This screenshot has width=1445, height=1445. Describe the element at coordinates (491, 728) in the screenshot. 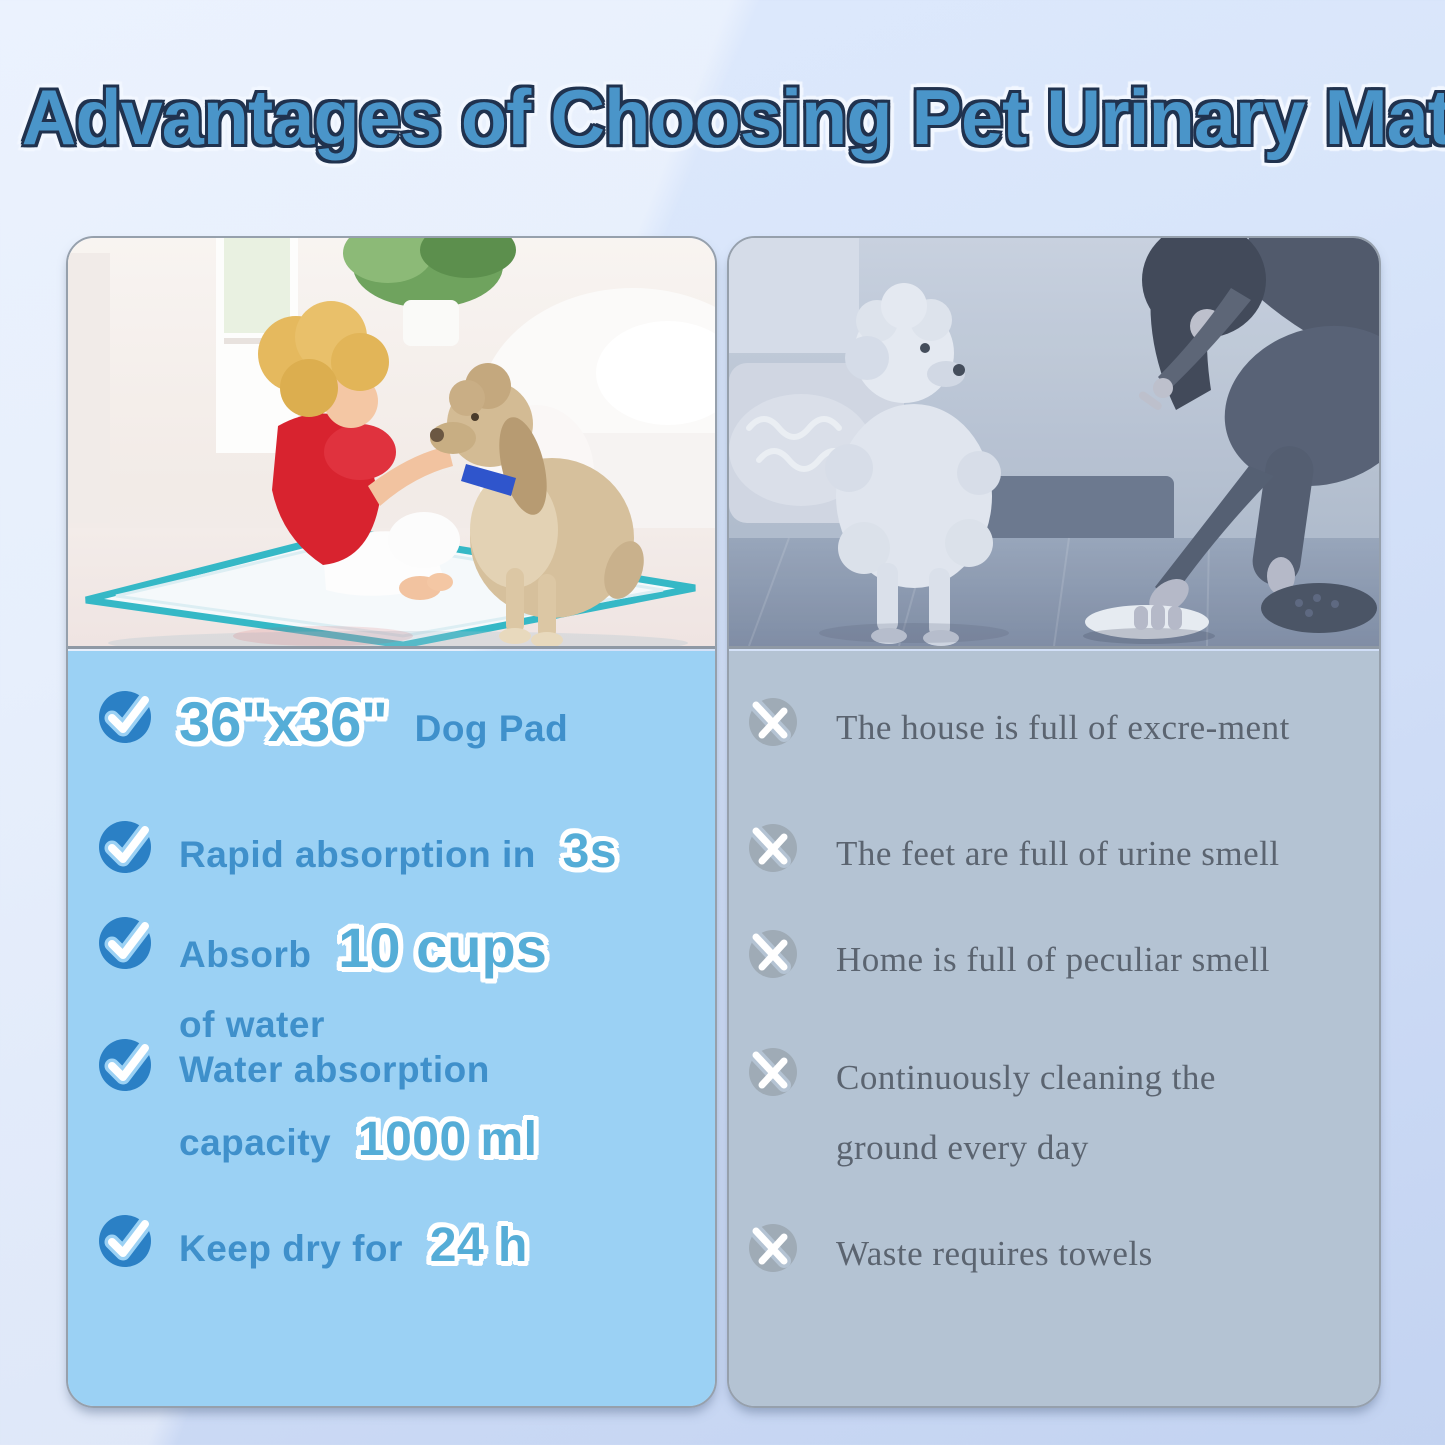

I see `pad-size-label: Dog Pad` at that location.